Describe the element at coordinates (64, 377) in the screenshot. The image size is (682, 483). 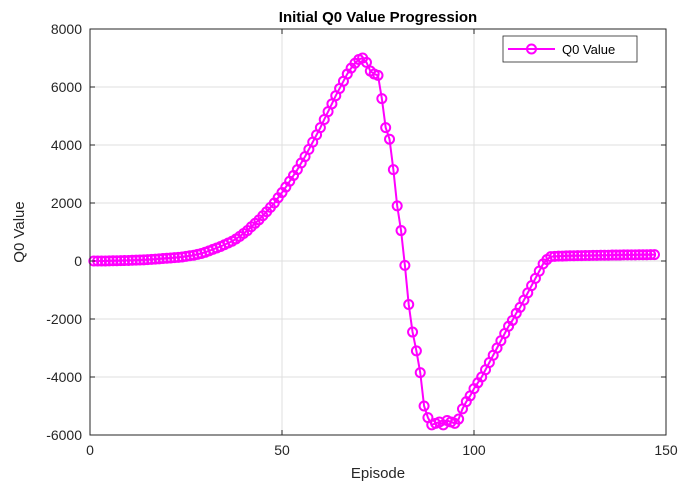
I see `y-tick-label: -4000` at that location.